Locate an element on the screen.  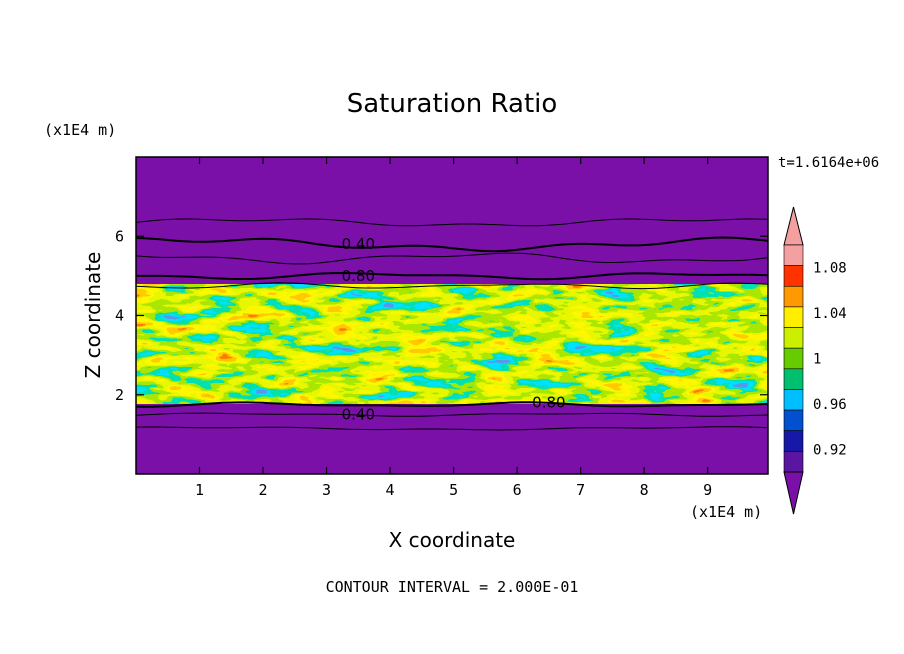
colorbar-tick-label: 1 is located at coordinates (817, 360).